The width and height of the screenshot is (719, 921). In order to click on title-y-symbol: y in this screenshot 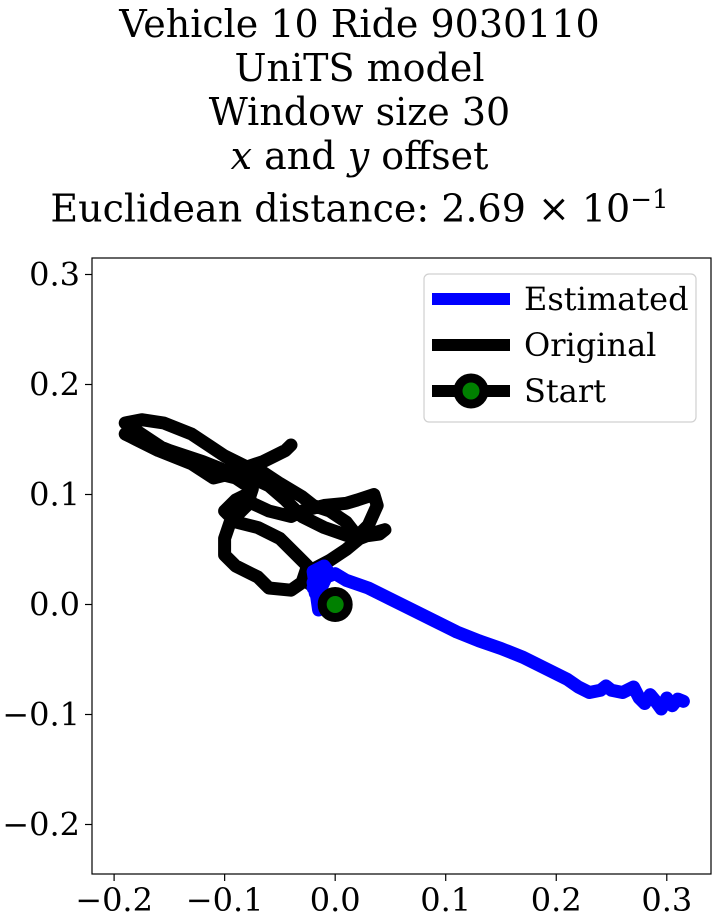, I will do `click(358, 156)`.